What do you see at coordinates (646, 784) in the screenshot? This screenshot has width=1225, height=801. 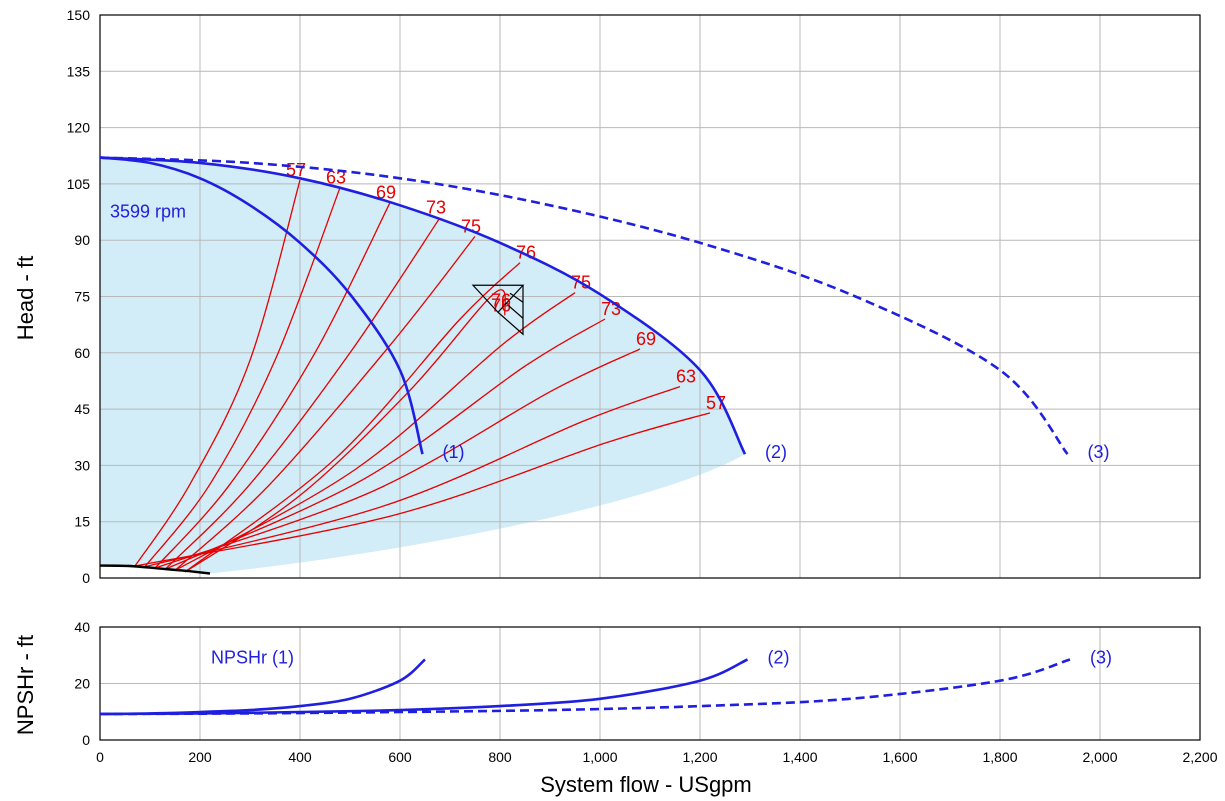 I see `x-axis-title: System flow - USgpm` at bounding box center [646, 784].